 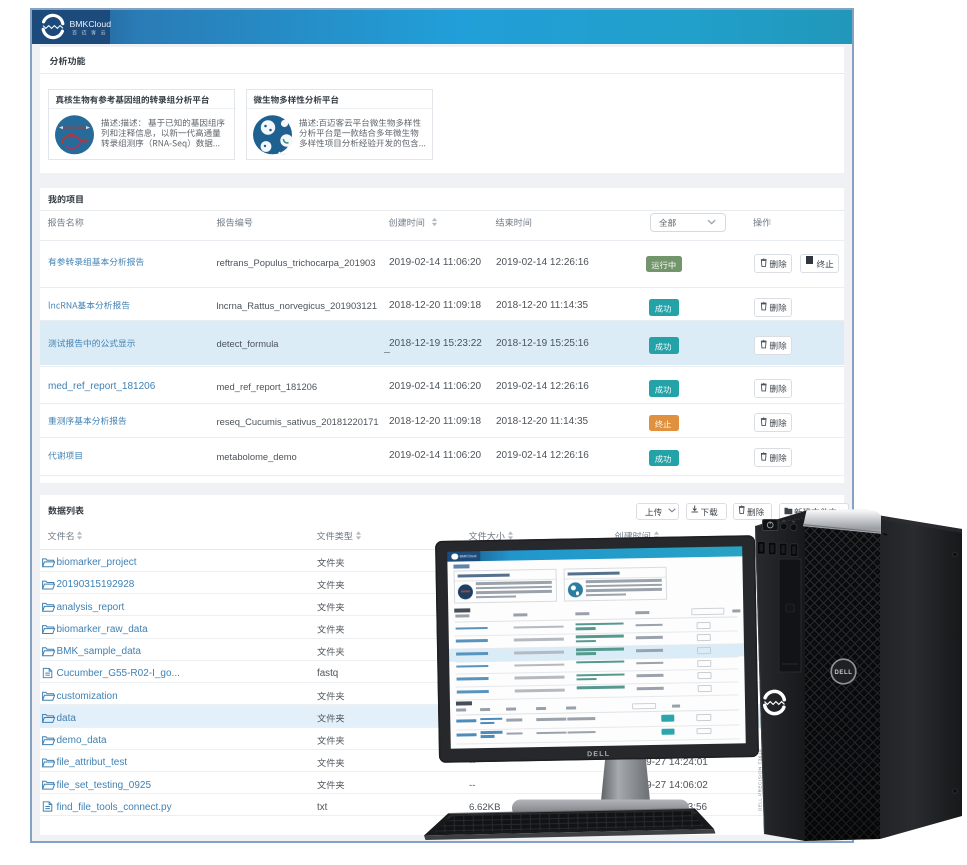 I want to click on svg-text: DELL PRECISION T3610, so click(x=760, y=780).